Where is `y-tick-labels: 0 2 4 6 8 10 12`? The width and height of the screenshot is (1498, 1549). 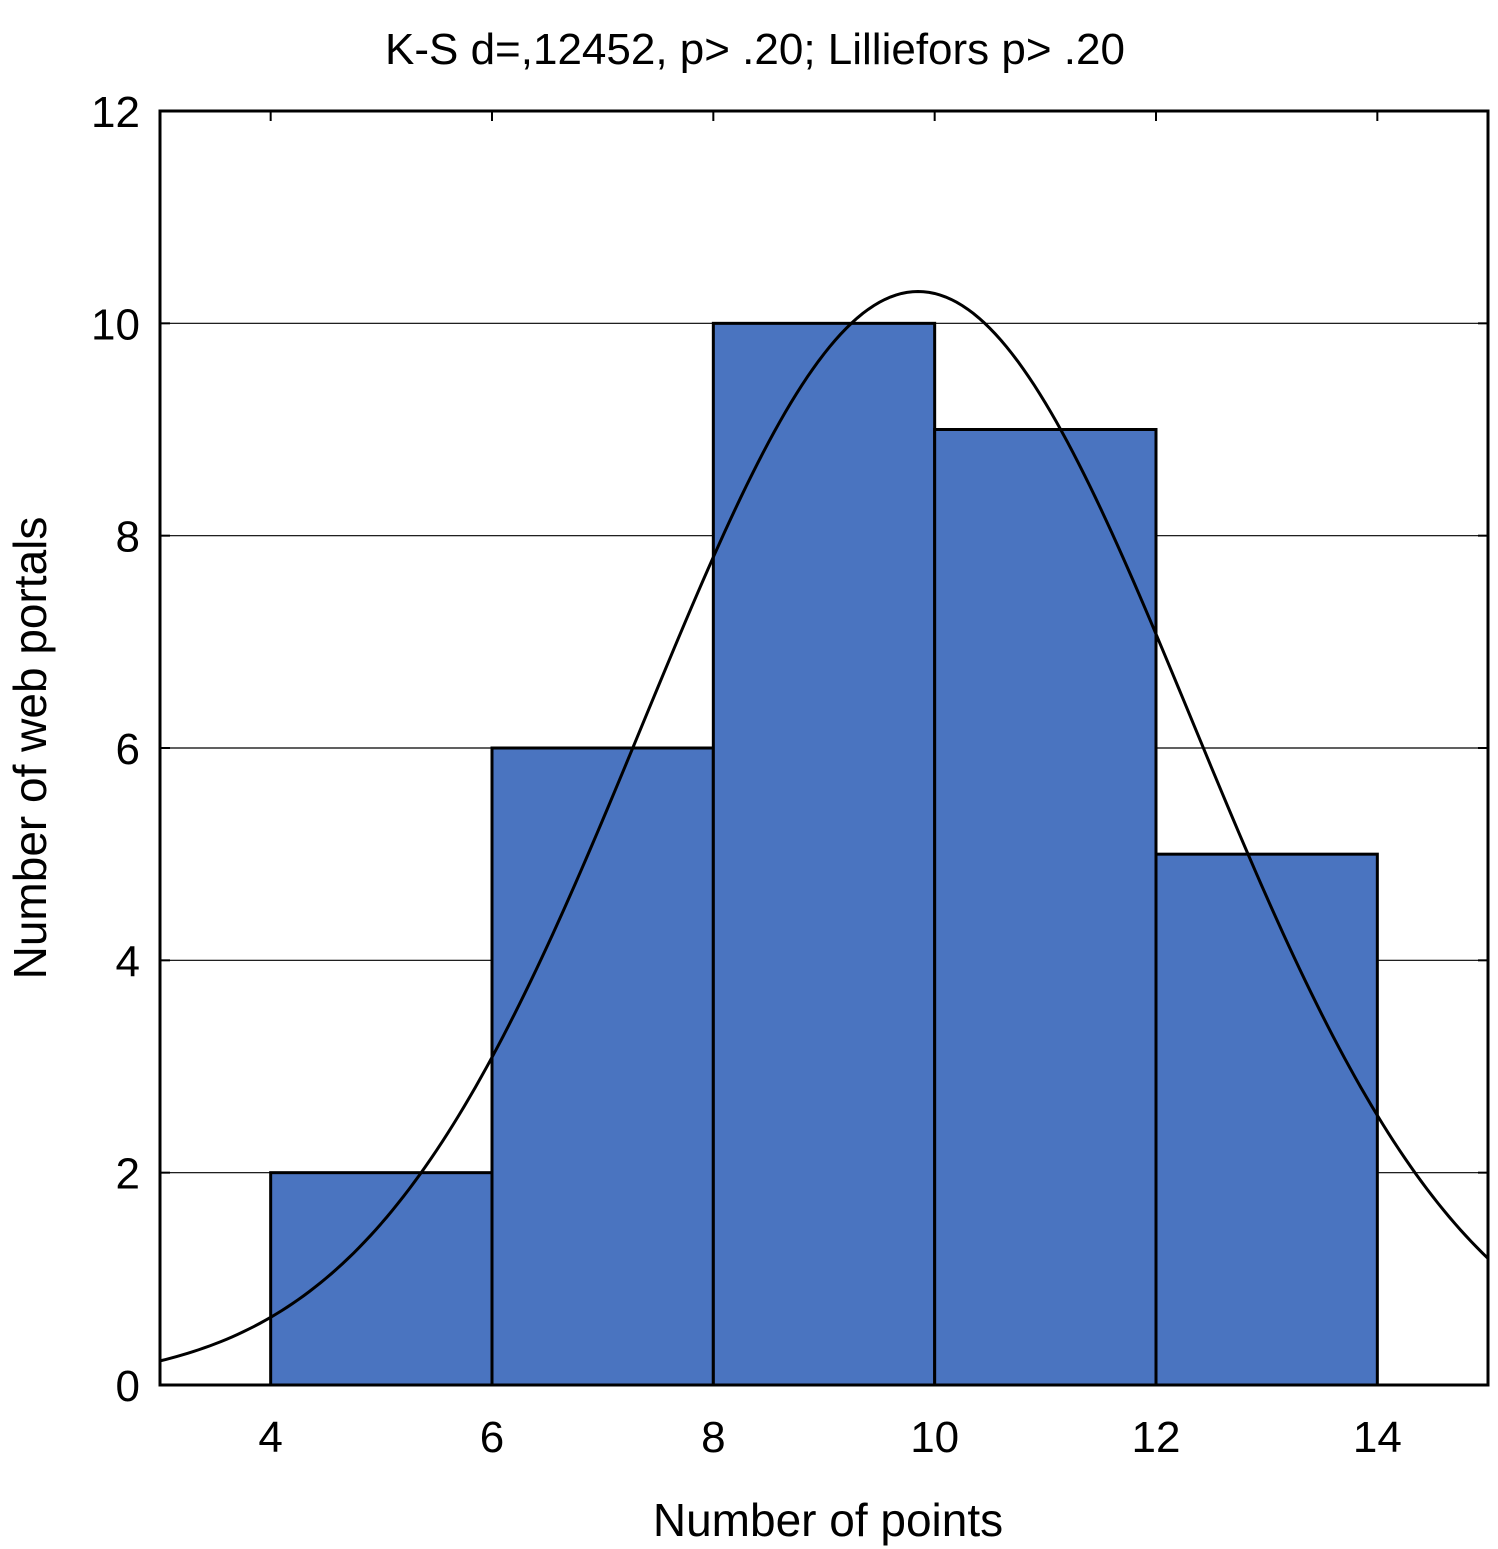
y-tick-labels: 0 2 4 6 8 10 12 is located at coordinates (115, 749).